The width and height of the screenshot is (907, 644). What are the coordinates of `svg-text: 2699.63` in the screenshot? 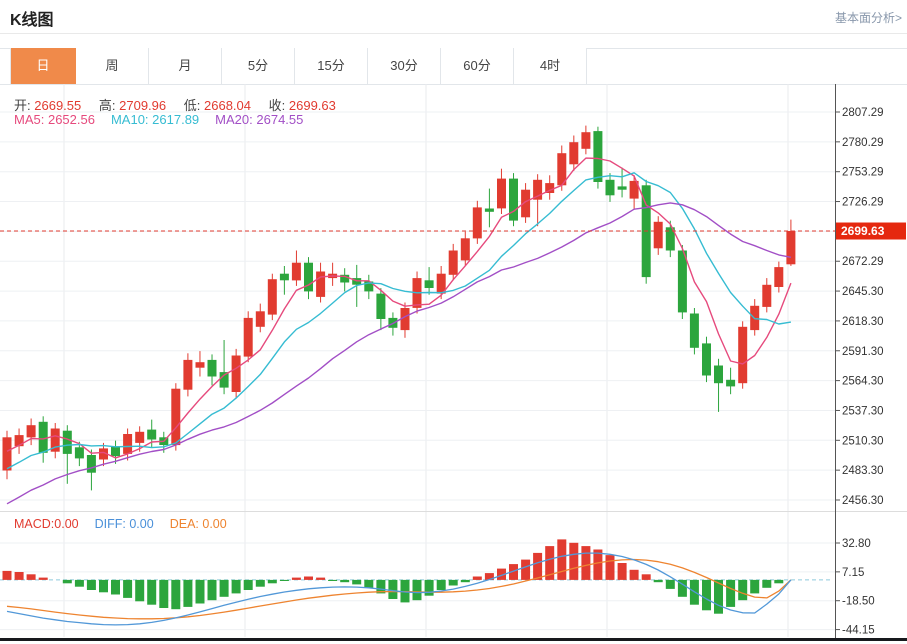 It's located at (863, 231).